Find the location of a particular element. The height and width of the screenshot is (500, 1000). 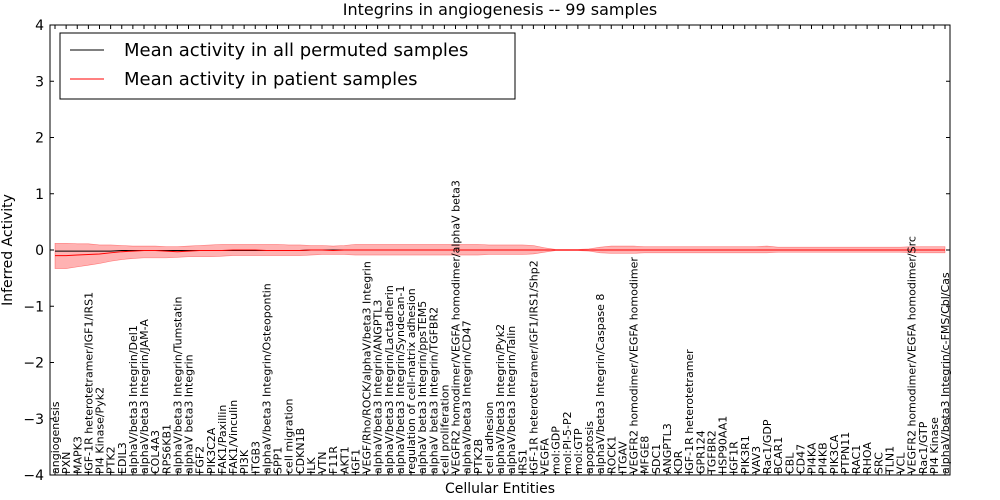

x-category-label: BCAR1 is located at coordinates (778, 455).